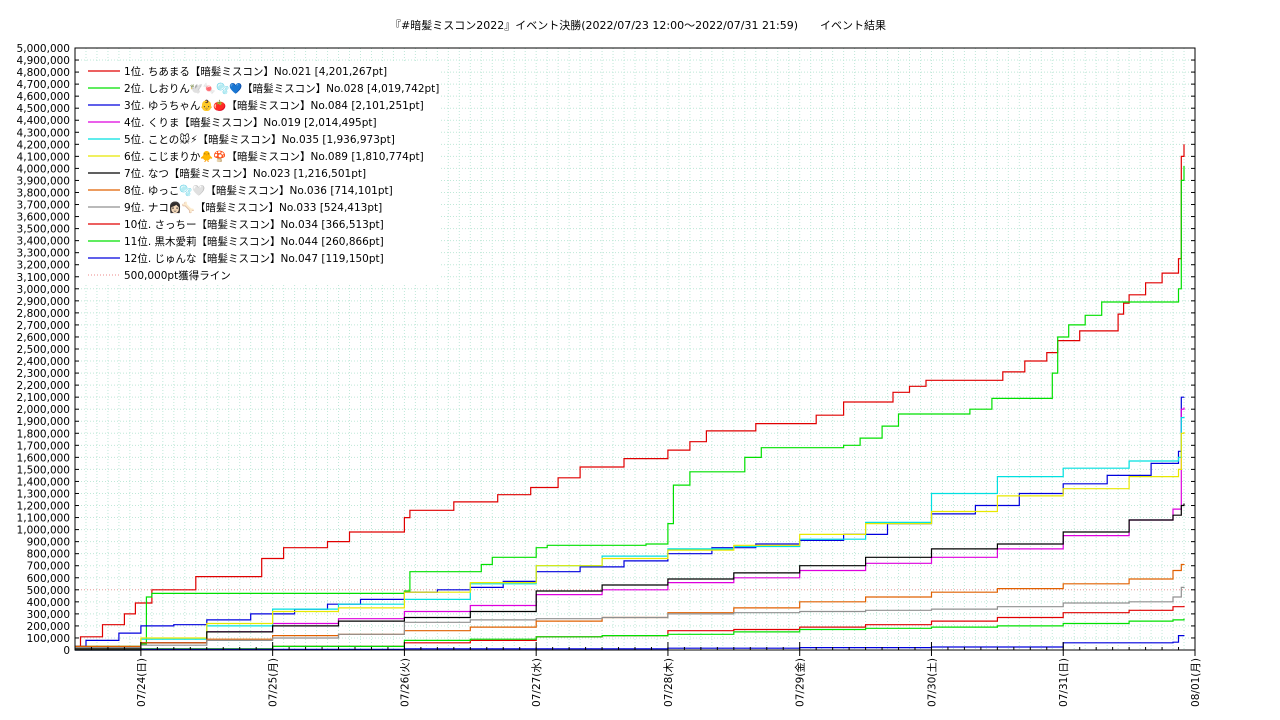  What do you see at coordinates (43, 121) in the screenshot?
I see `y-tick-label: 4,400,000` at bounding box center [43, 121].